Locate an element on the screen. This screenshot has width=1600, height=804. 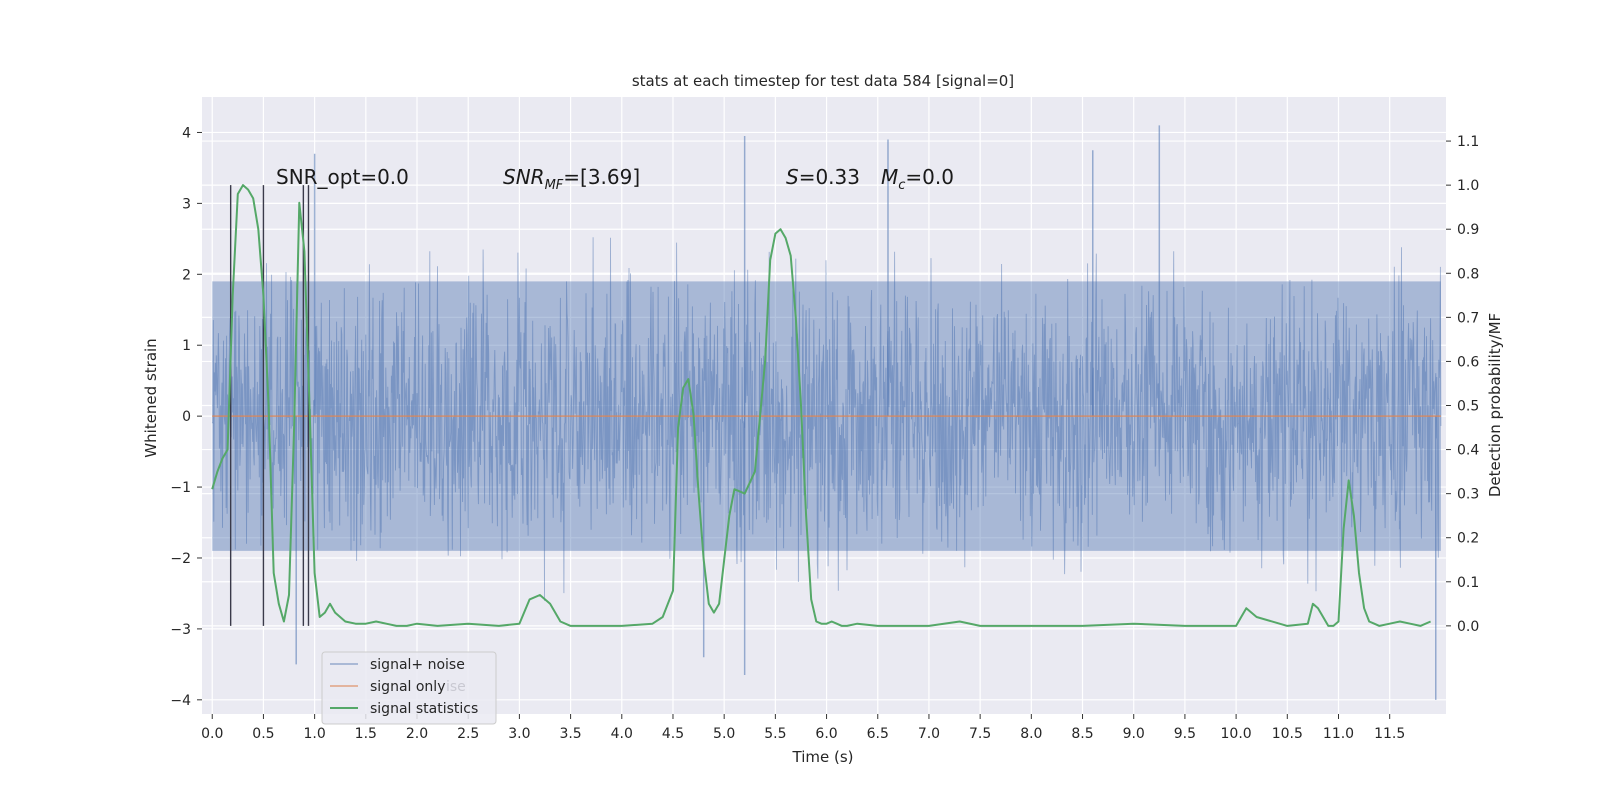
annotation-mc-value: =0.0 is located at coordinates (929, 177).